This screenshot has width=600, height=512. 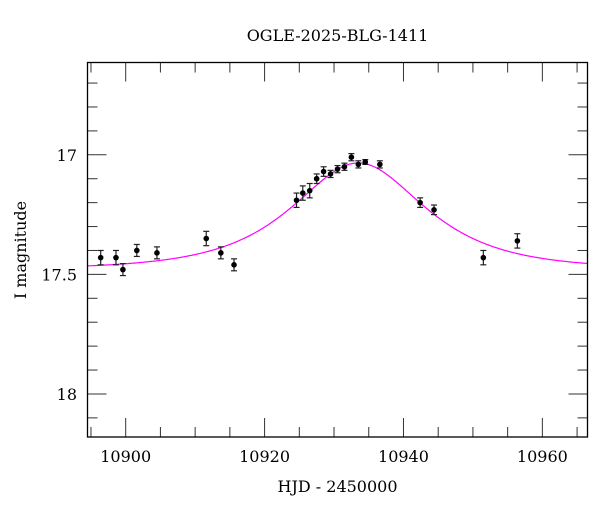 What do you see at coordinates (542, 456) in the screenshot?
I see `x-tick-label: 10960` at bounding box center [542, 456].